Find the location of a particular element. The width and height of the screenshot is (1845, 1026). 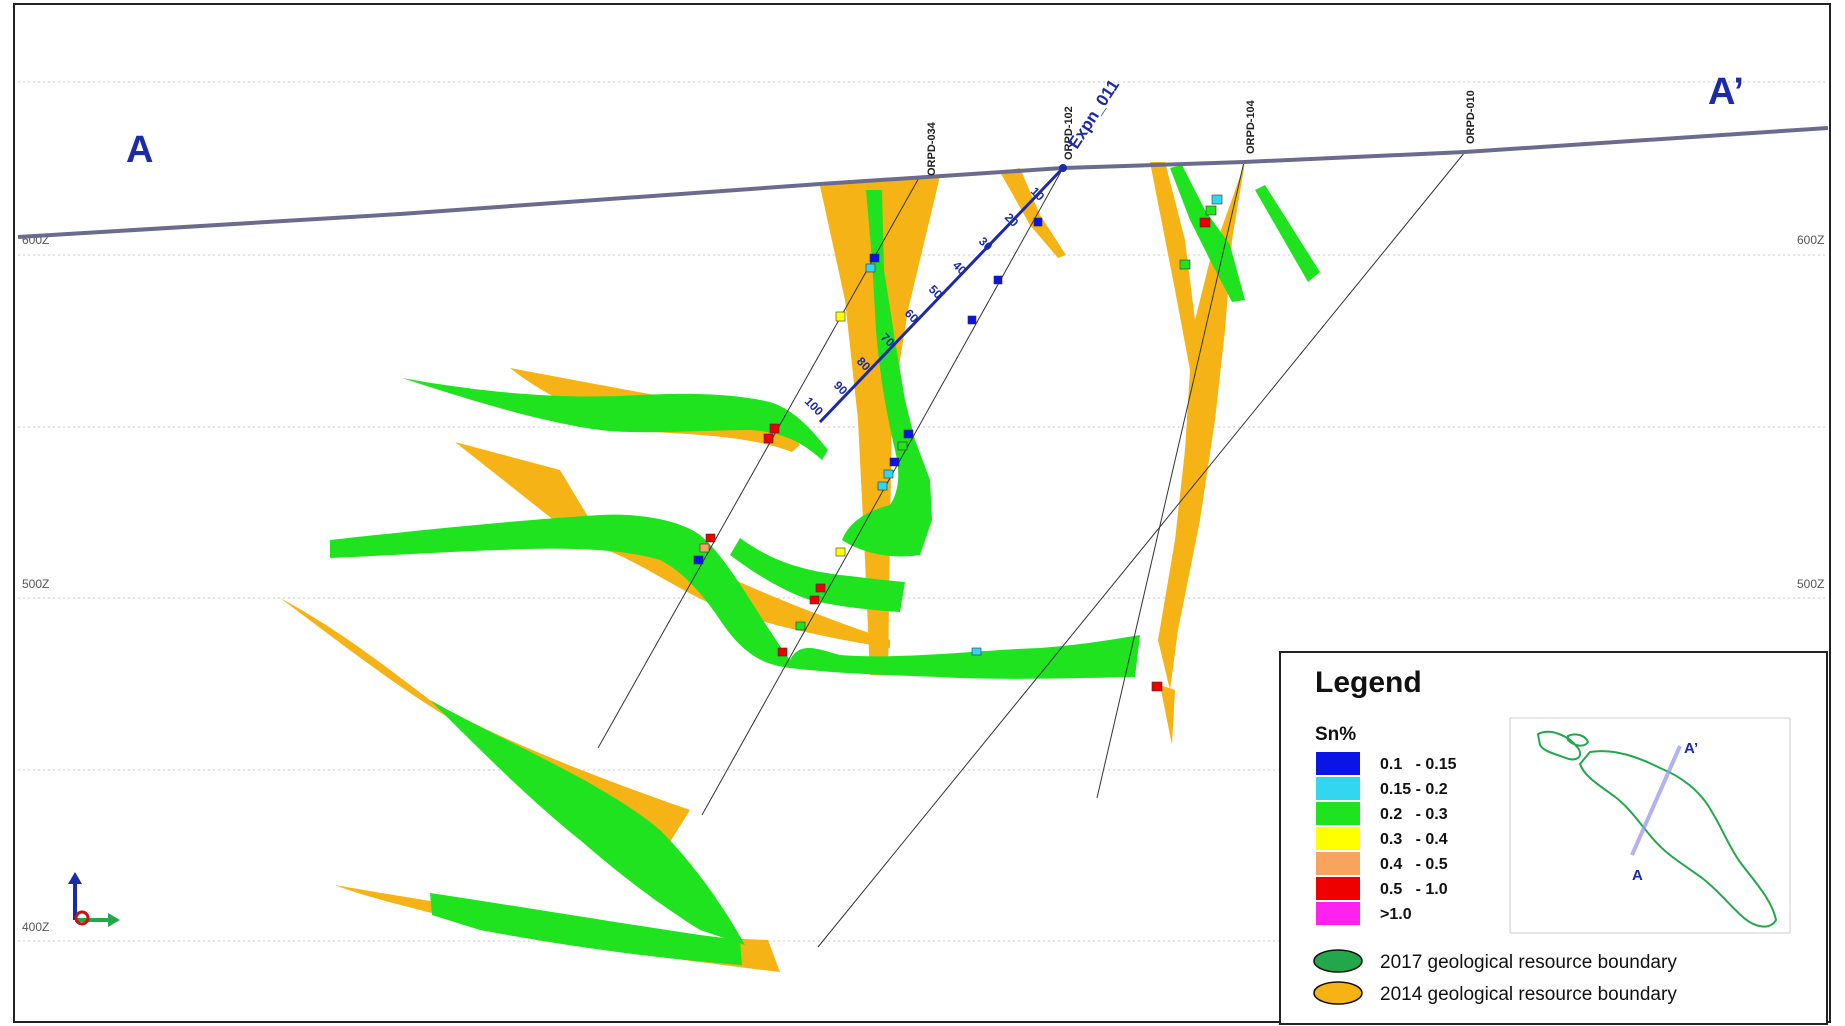

legend-grade-label: >1.0 is located at coordinates (1396, 914).